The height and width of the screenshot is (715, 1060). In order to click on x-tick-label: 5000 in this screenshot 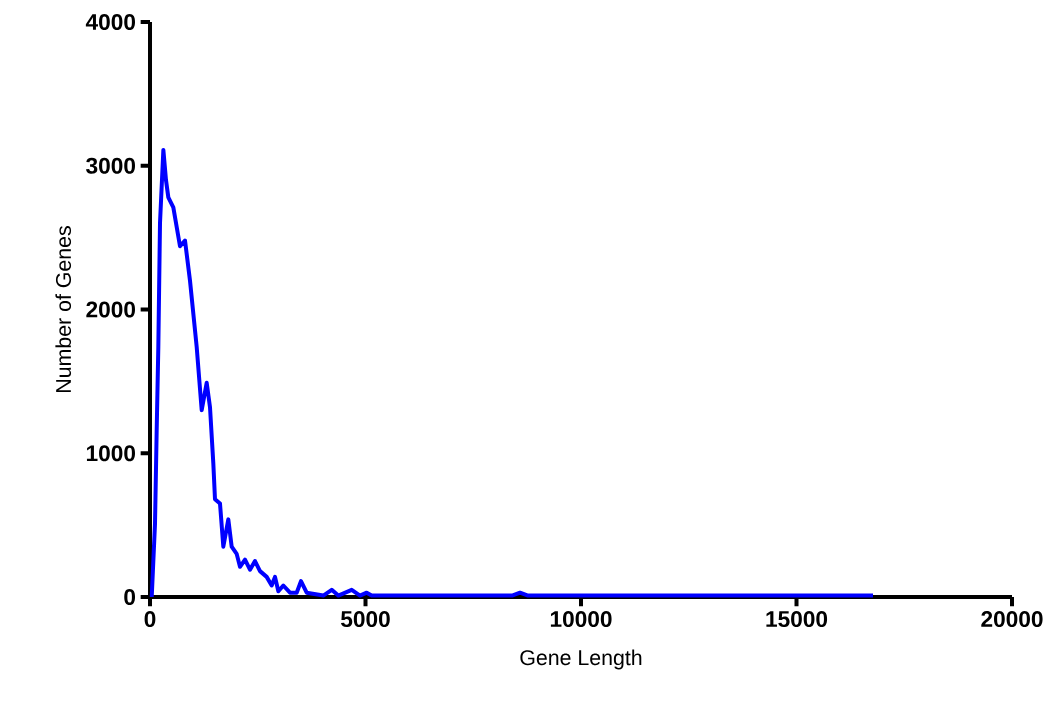, I will do `click(365, 619)`.